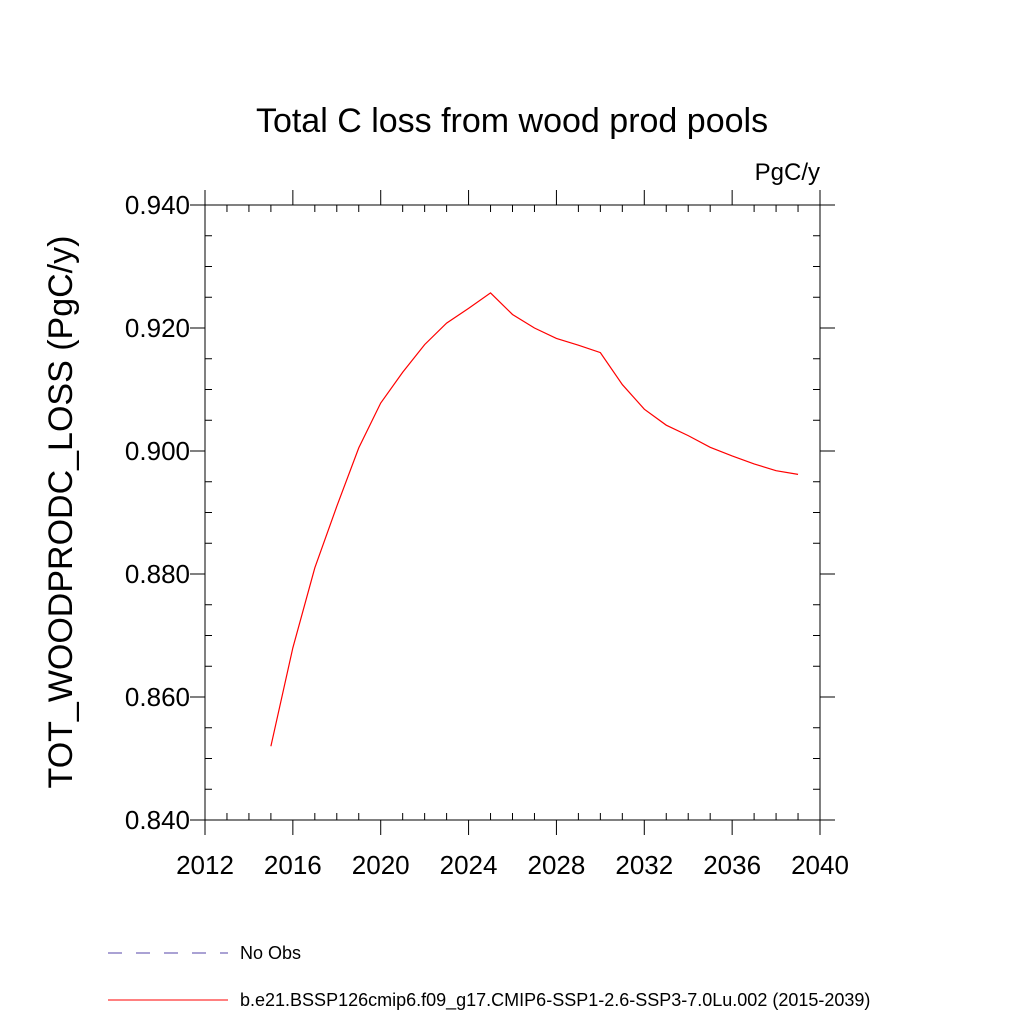 The width and height of the screenshot is (1024, 1024). Describe the element at coordinates (787, 172) in the screenshot. I see `units-label: PgC/y` at that location.